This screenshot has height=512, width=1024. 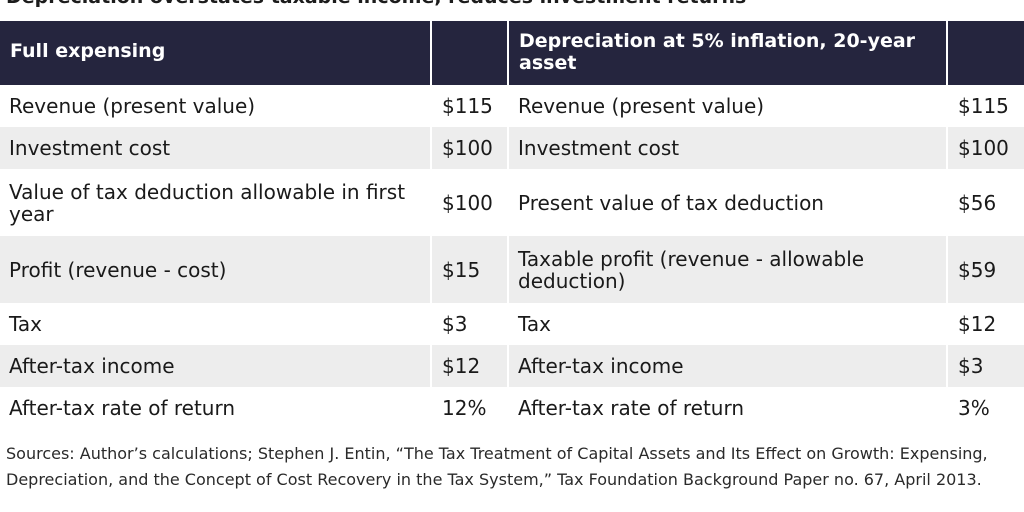 What do you see at coordinates (728, 366) in the screenshot?
I see `right-label-cell: After-tax income` at bounding box center [728, 366].